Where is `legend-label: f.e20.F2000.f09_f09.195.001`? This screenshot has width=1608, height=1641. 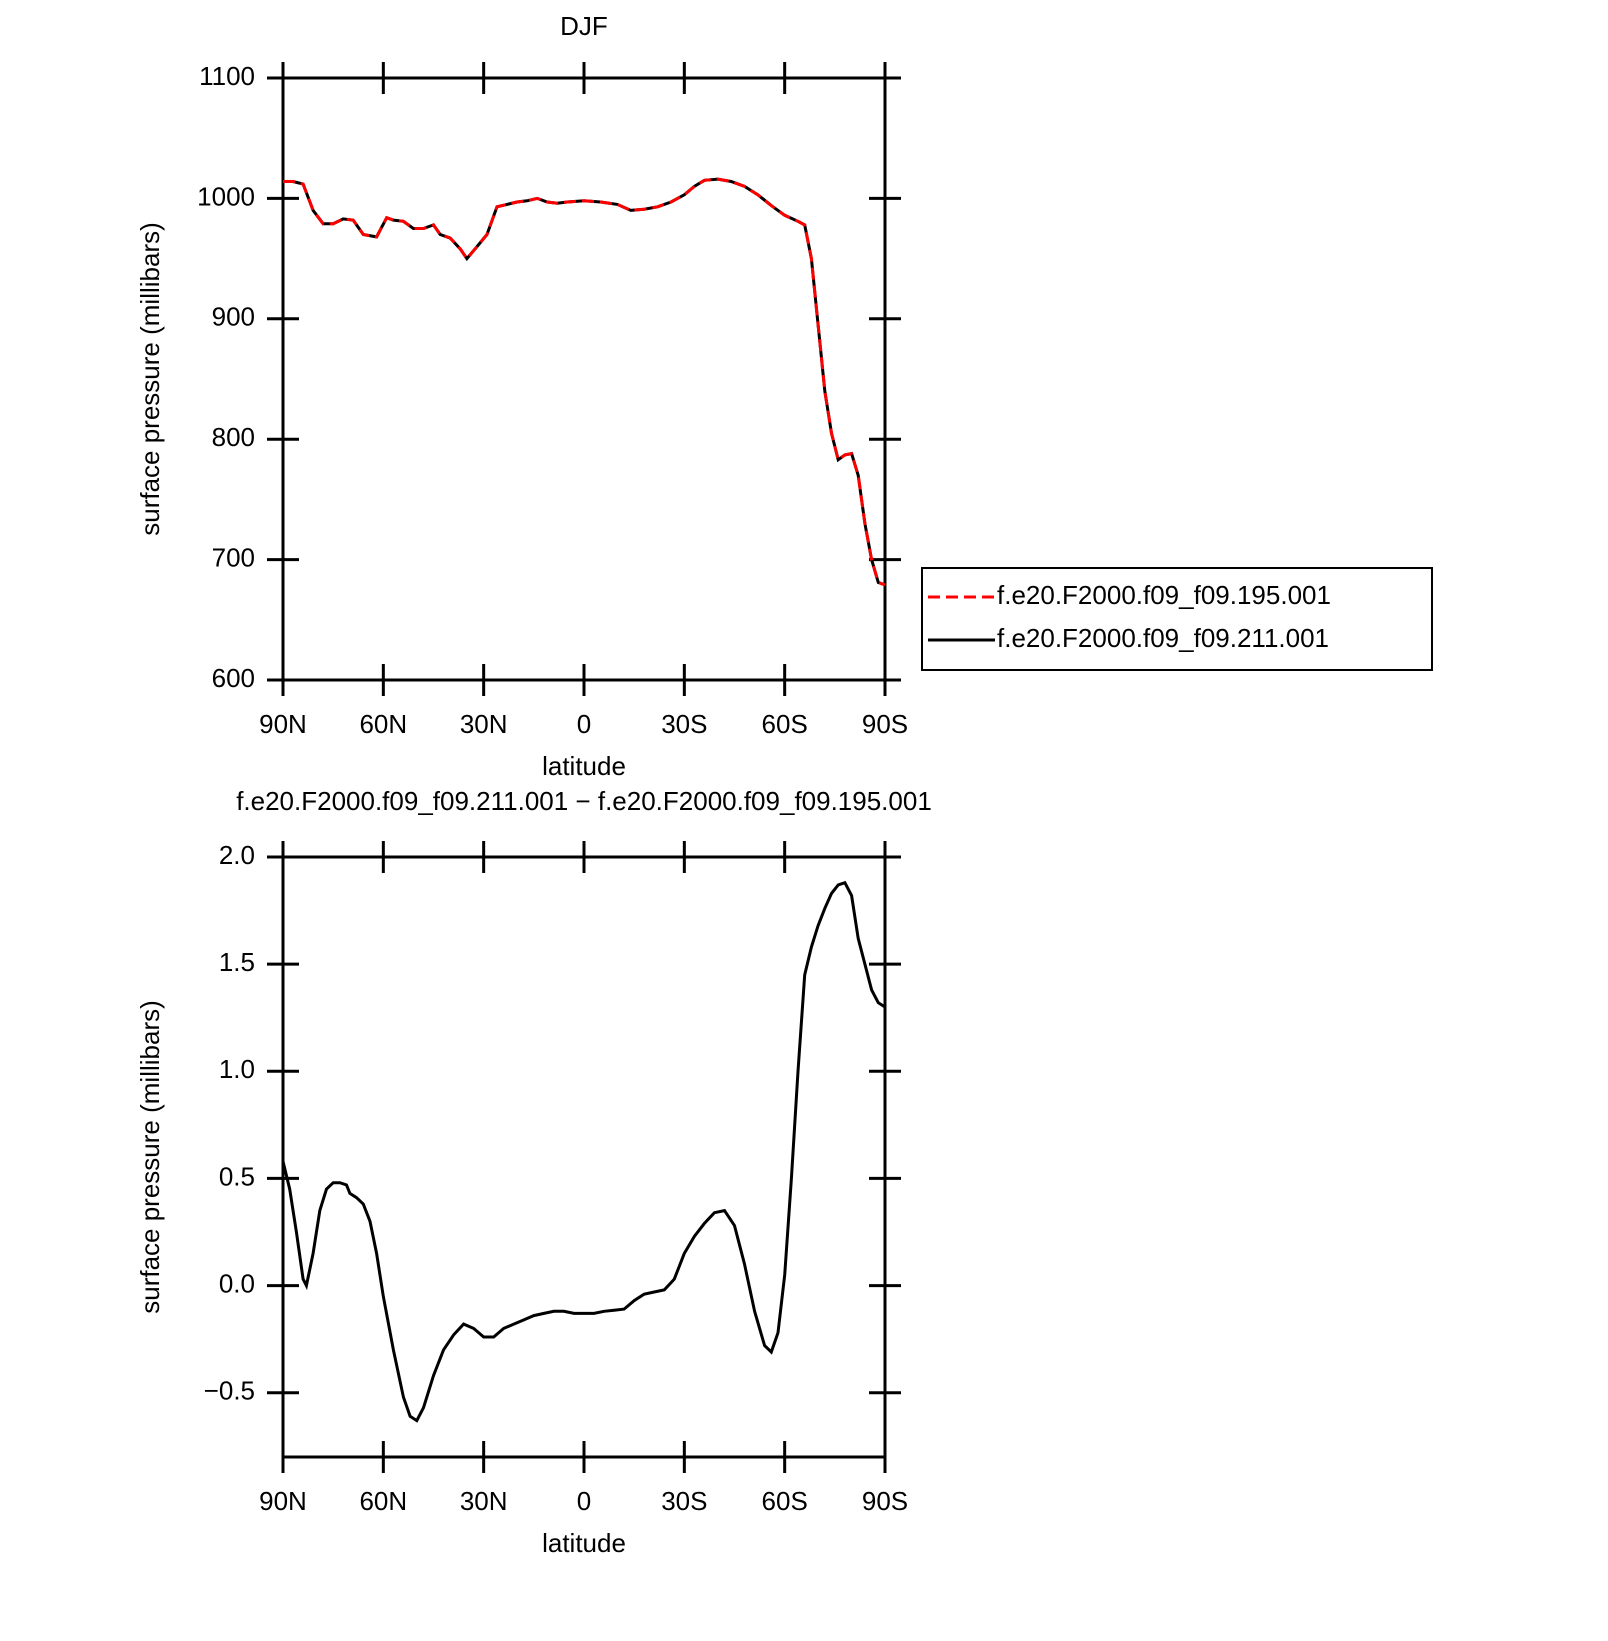
legend-label: f.e20.F2000.f09_f09.195.001 is located at coordinates (1164, 595).